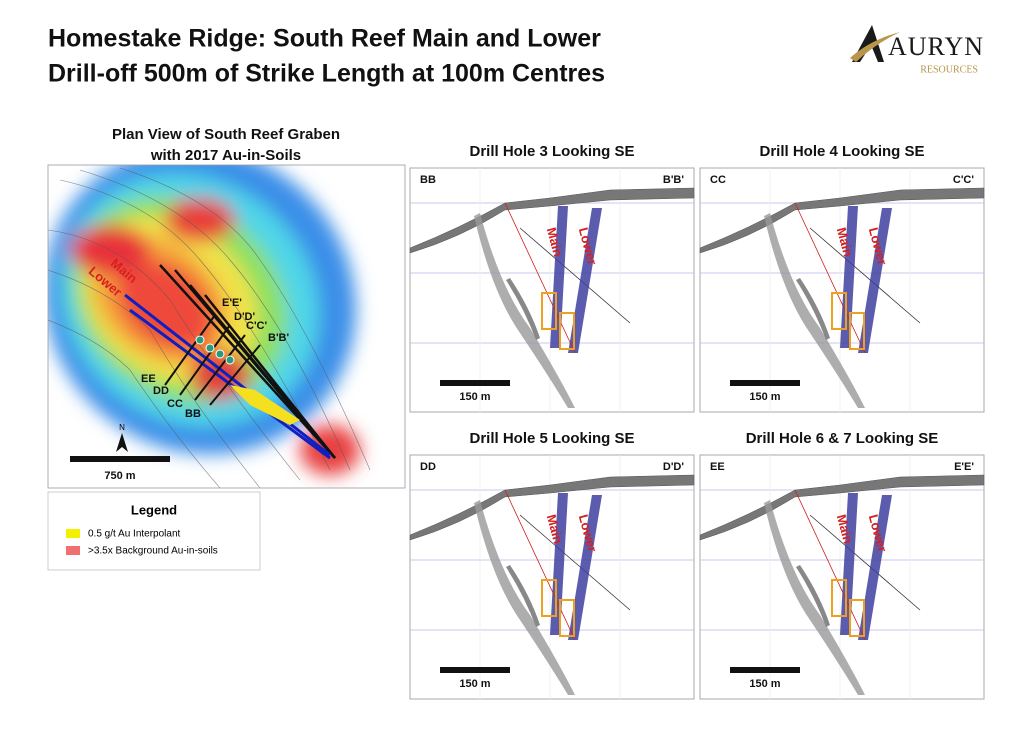 Image resolution: width=1024 pixels, height=743 pixels. Describe the element at coordinates (718, 180) in the screenshot. I see `section-end: CC` at that location.